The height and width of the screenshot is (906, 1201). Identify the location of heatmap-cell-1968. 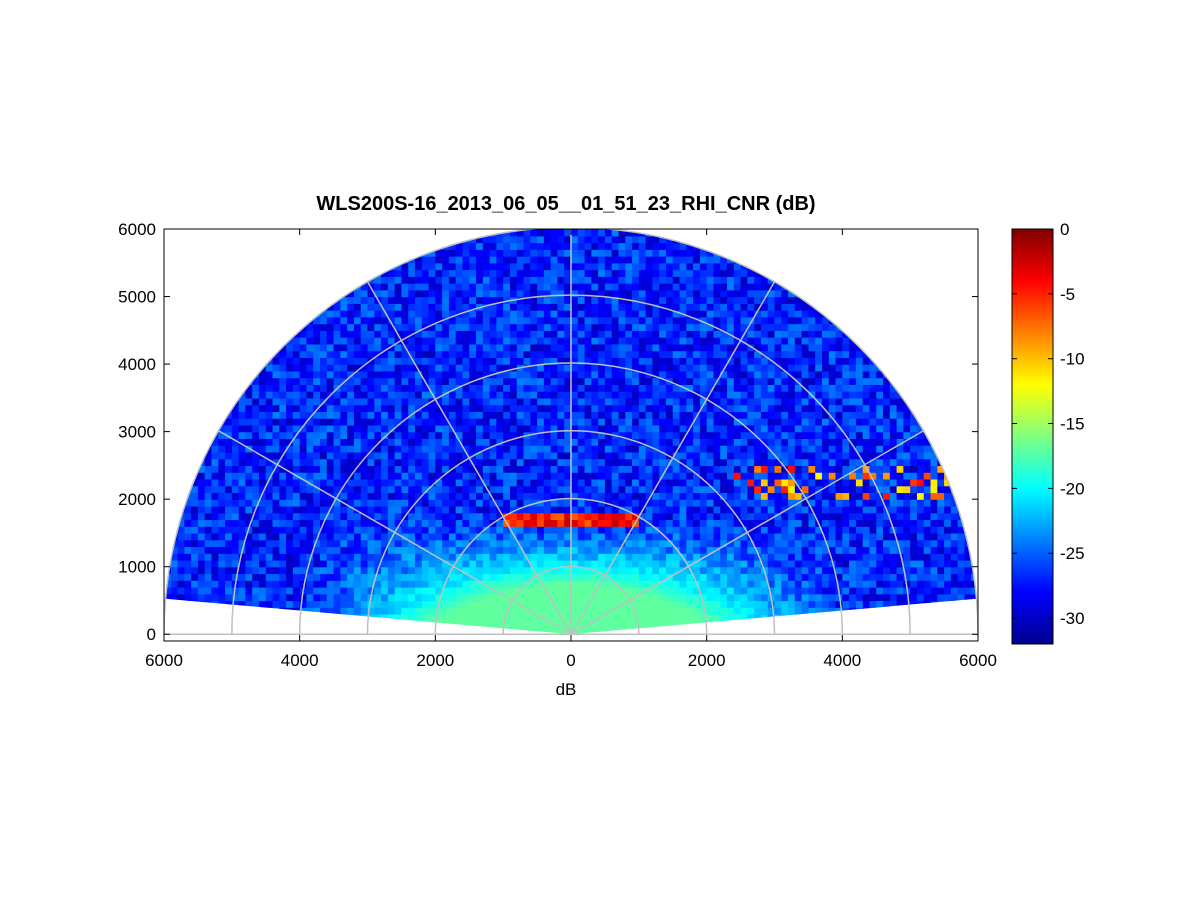
(541, 523).